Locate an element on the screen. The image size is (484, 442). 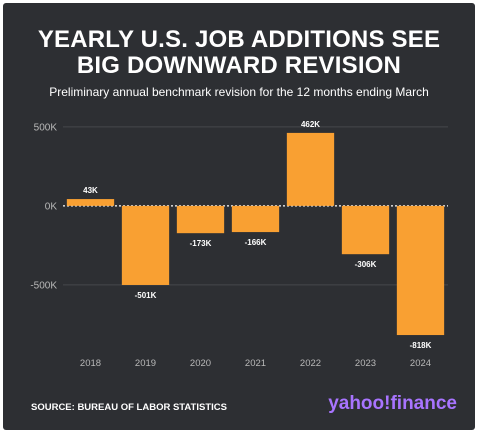
y-tick-label: 500K is located at coordinates (46, 127).